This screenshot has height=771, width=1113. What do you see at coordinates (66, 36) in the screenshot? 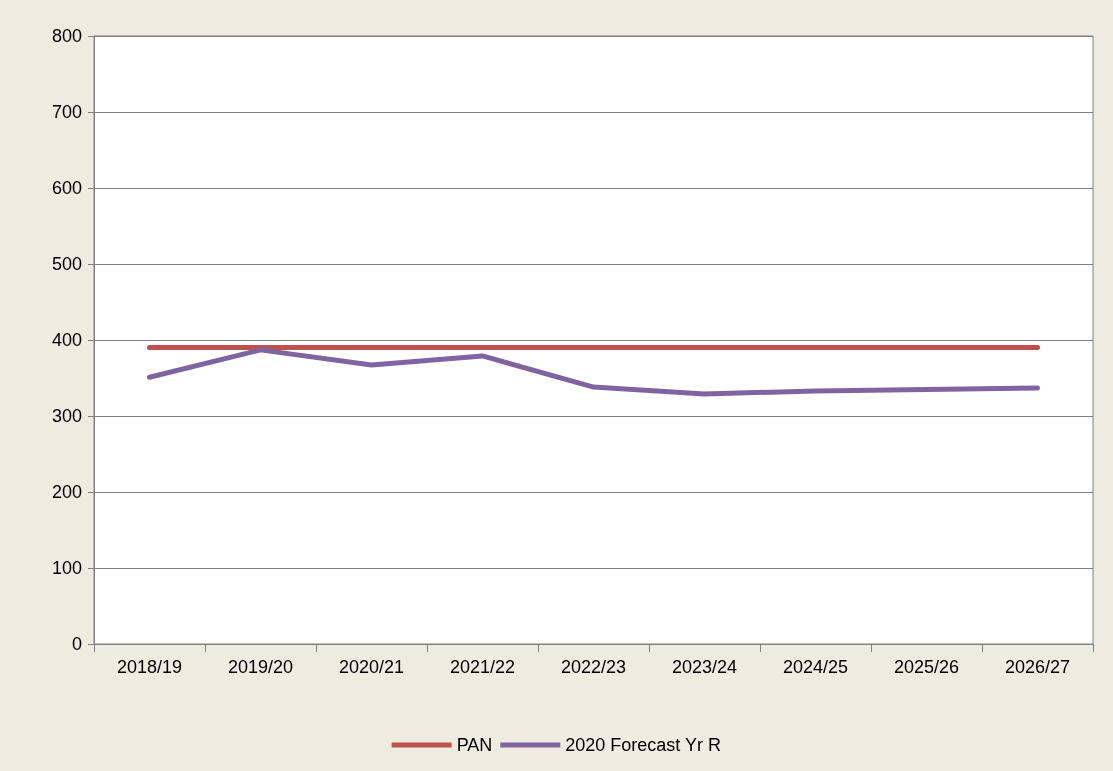
I see `y-tick-label: 800` at bounding box center [66, 36].